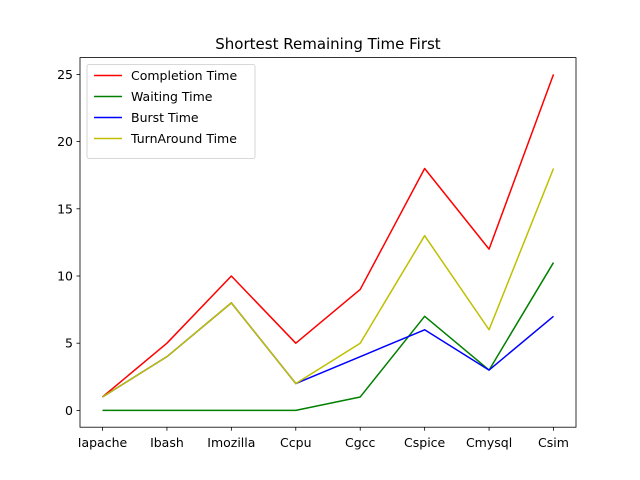  I want to click on x-tick-label: Cspice, so click(425, 442).